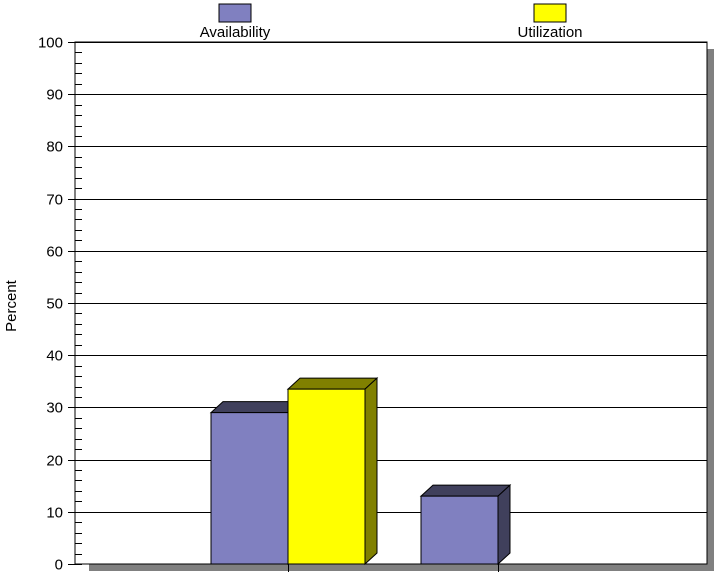  What do you see at coordinates (504, 525) in the screenshot?
I see `bar-side-availability` at bounding box center [504, 525].